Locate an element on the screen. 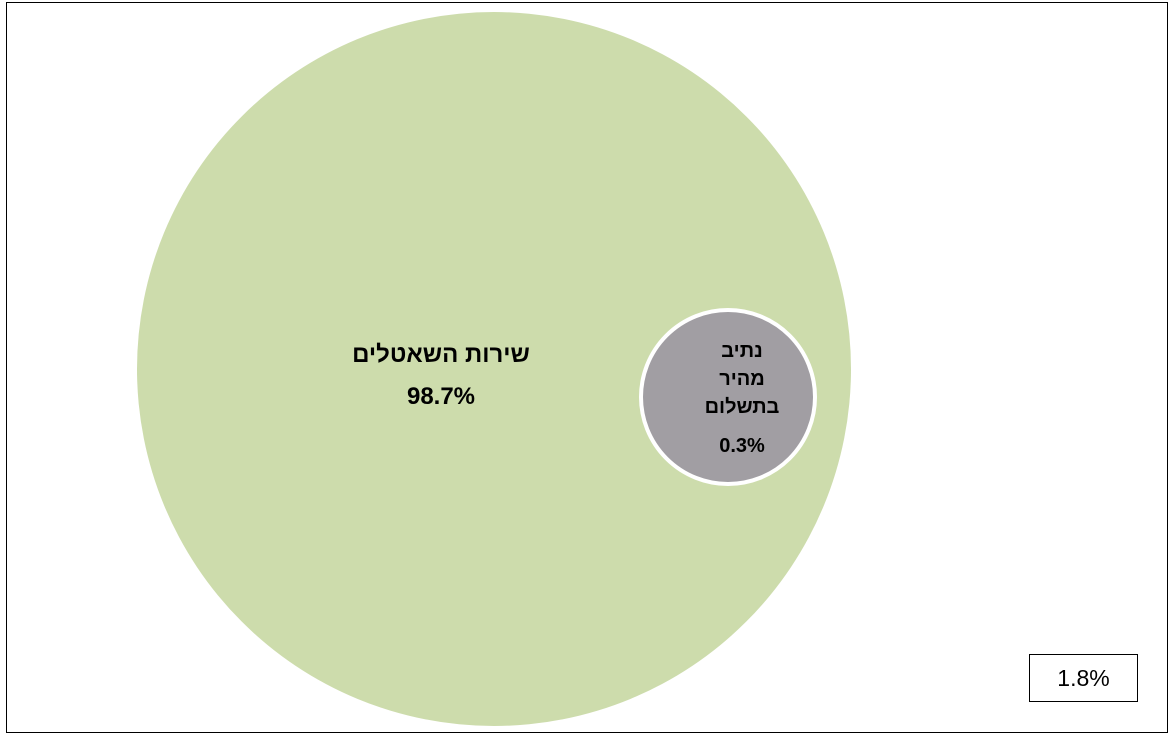  bubble-express-toll-lane is located at coordinates (728, 397).